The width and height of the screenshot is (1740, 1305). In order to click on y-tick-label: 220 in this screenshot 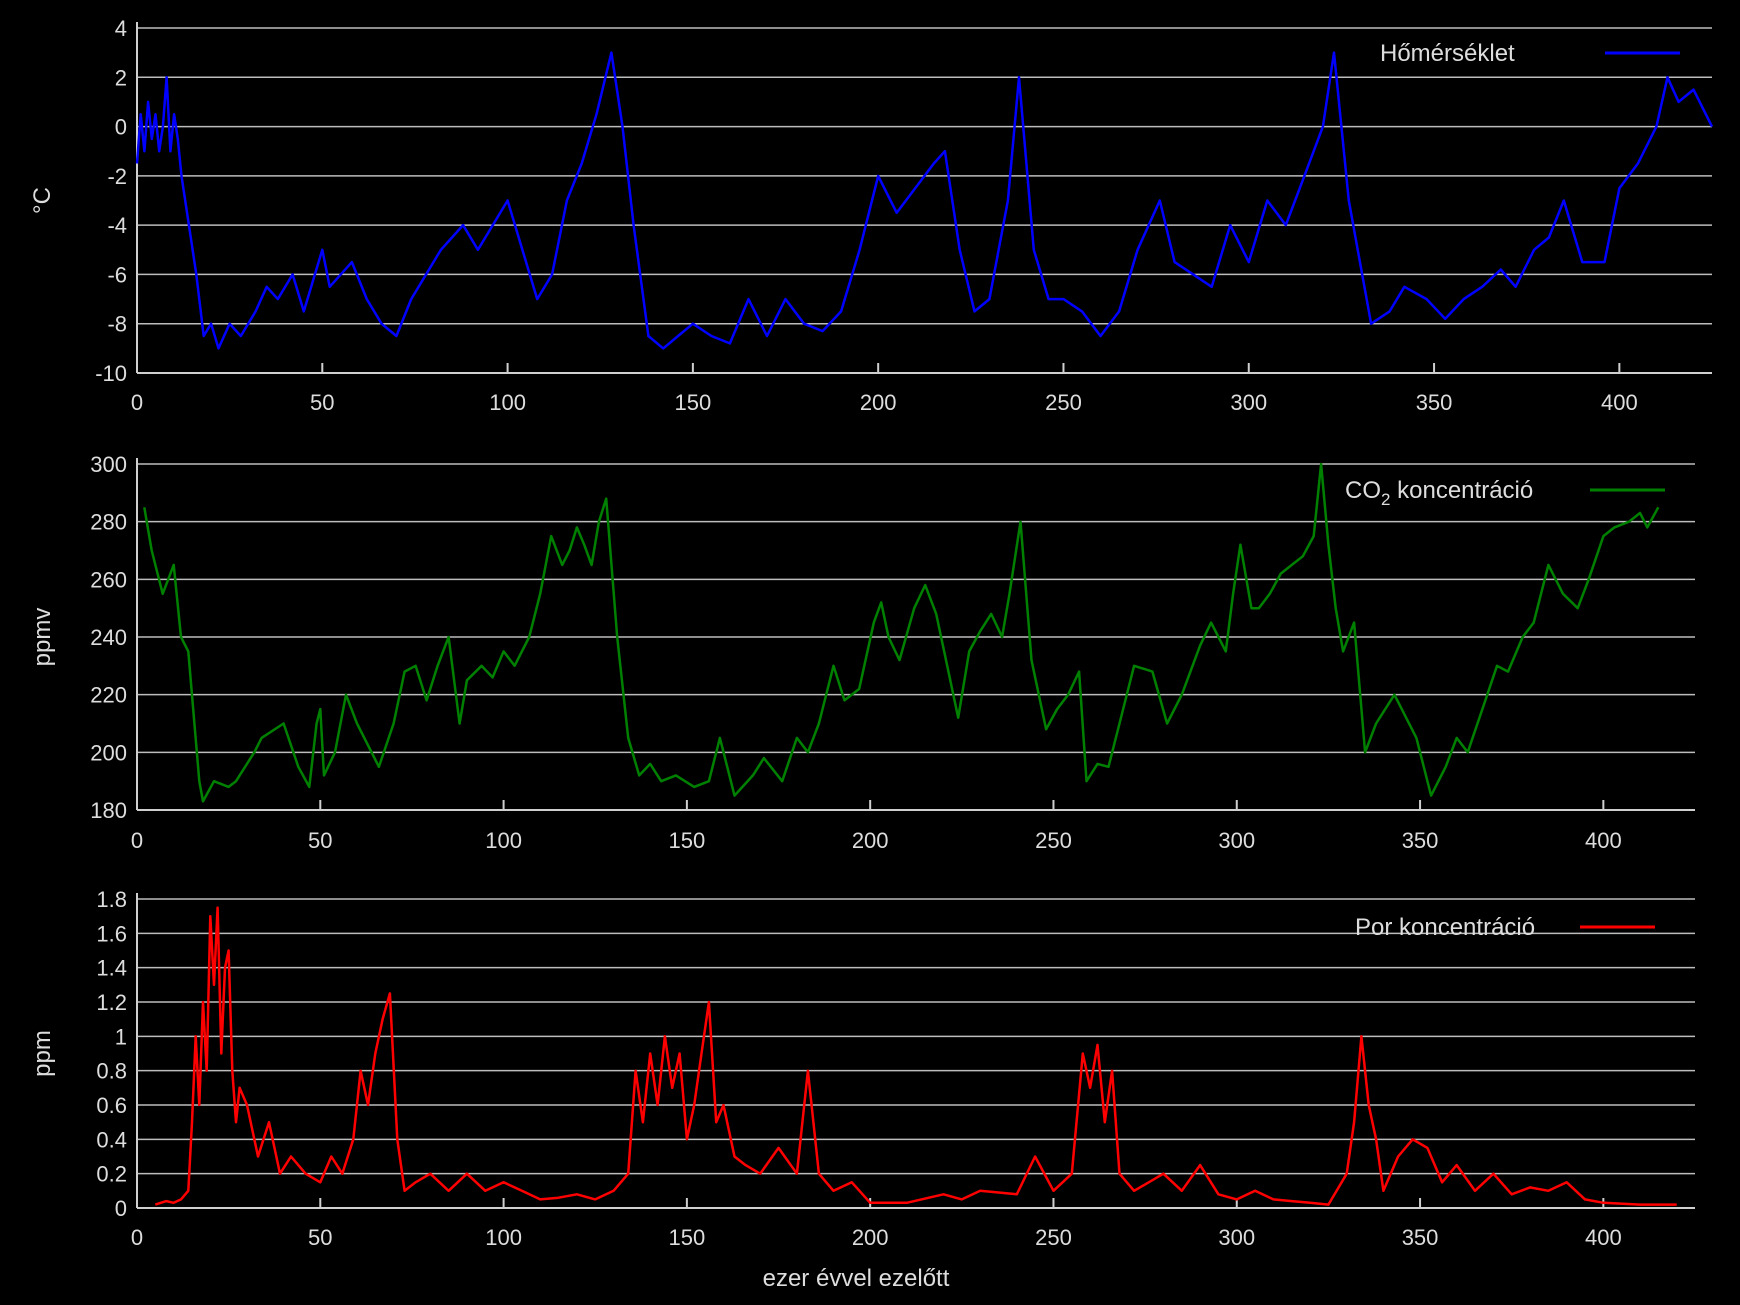, I will do `click(108, 695)`.